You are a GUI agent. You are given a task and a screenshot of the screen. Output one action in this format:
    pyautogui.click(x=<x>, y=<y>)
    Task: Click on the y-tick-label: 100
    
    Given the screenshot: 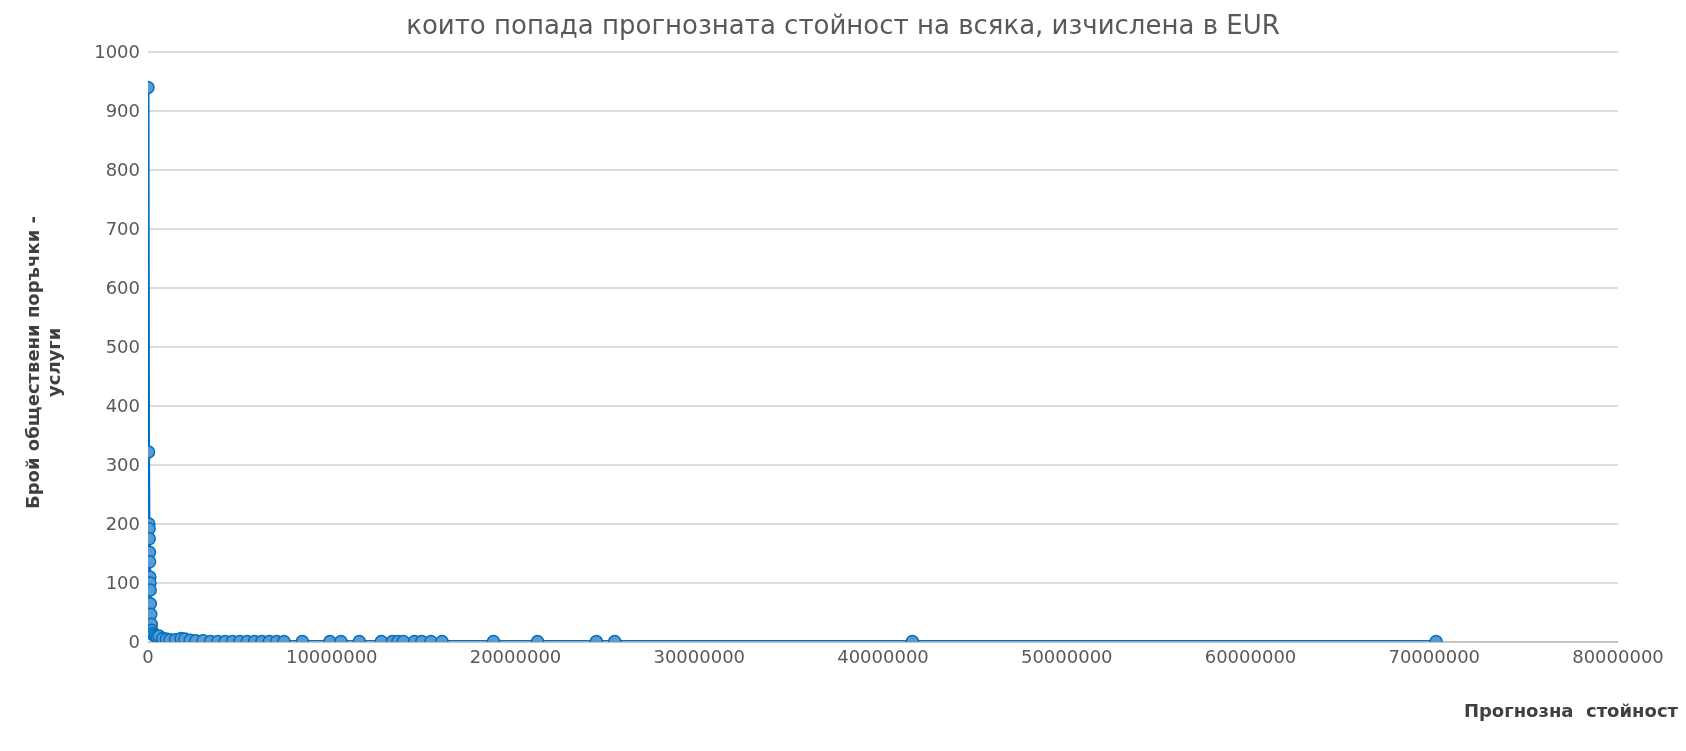 What is the action you would take?
    pyautogui.click(x=122, y=583)
    